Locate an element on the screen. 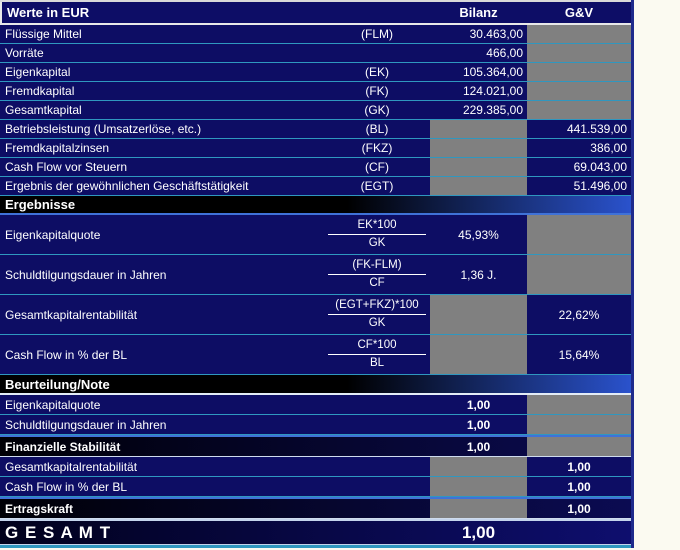 This screenshot has width=680, height=550. table-row-eigenkapital: Eigenkapital (EK) 105.364,00 is located at coordinates (315, 72).